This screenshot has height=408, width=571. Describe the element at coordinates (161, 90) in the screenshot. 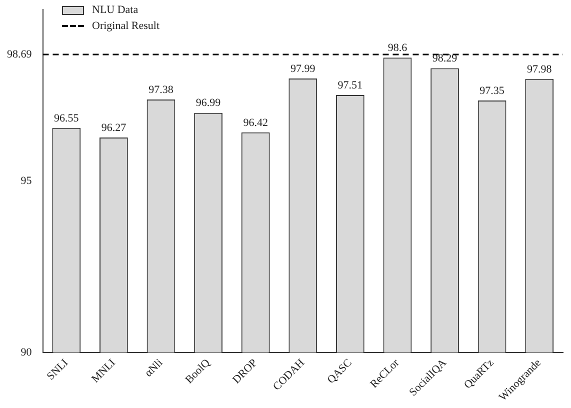

I see `data-label: 97.38` at that location.